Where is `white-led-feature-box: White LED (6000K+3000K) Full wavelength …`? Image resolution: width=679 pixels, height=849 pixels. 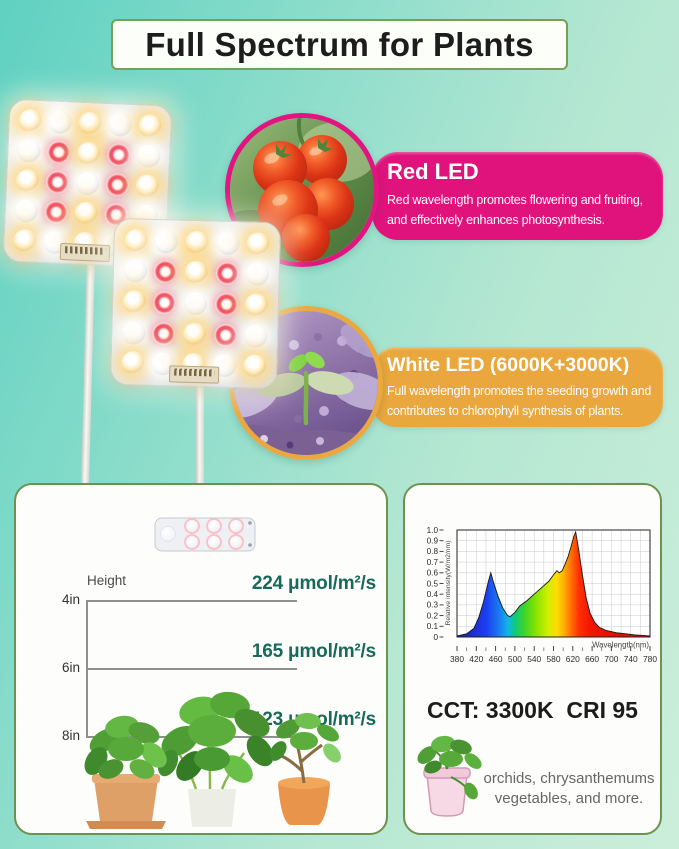 white-led-feature-box: White LED (6000K+3000K) Full wavelength … is located at coordinates (517, 387).